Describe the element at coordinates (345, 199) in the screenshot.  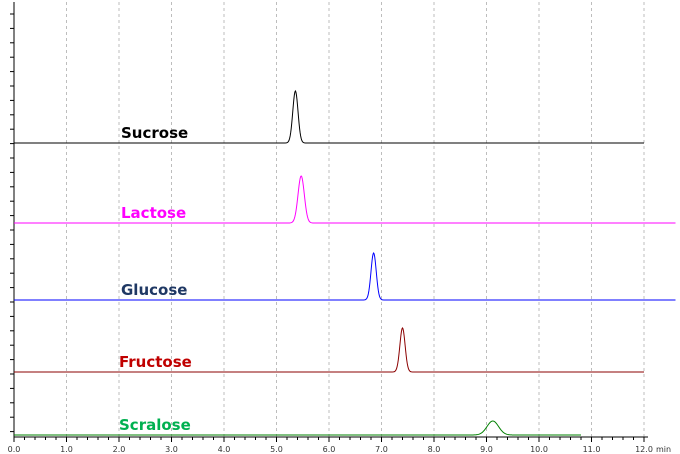
I see `series-trace-lactose` at that location.